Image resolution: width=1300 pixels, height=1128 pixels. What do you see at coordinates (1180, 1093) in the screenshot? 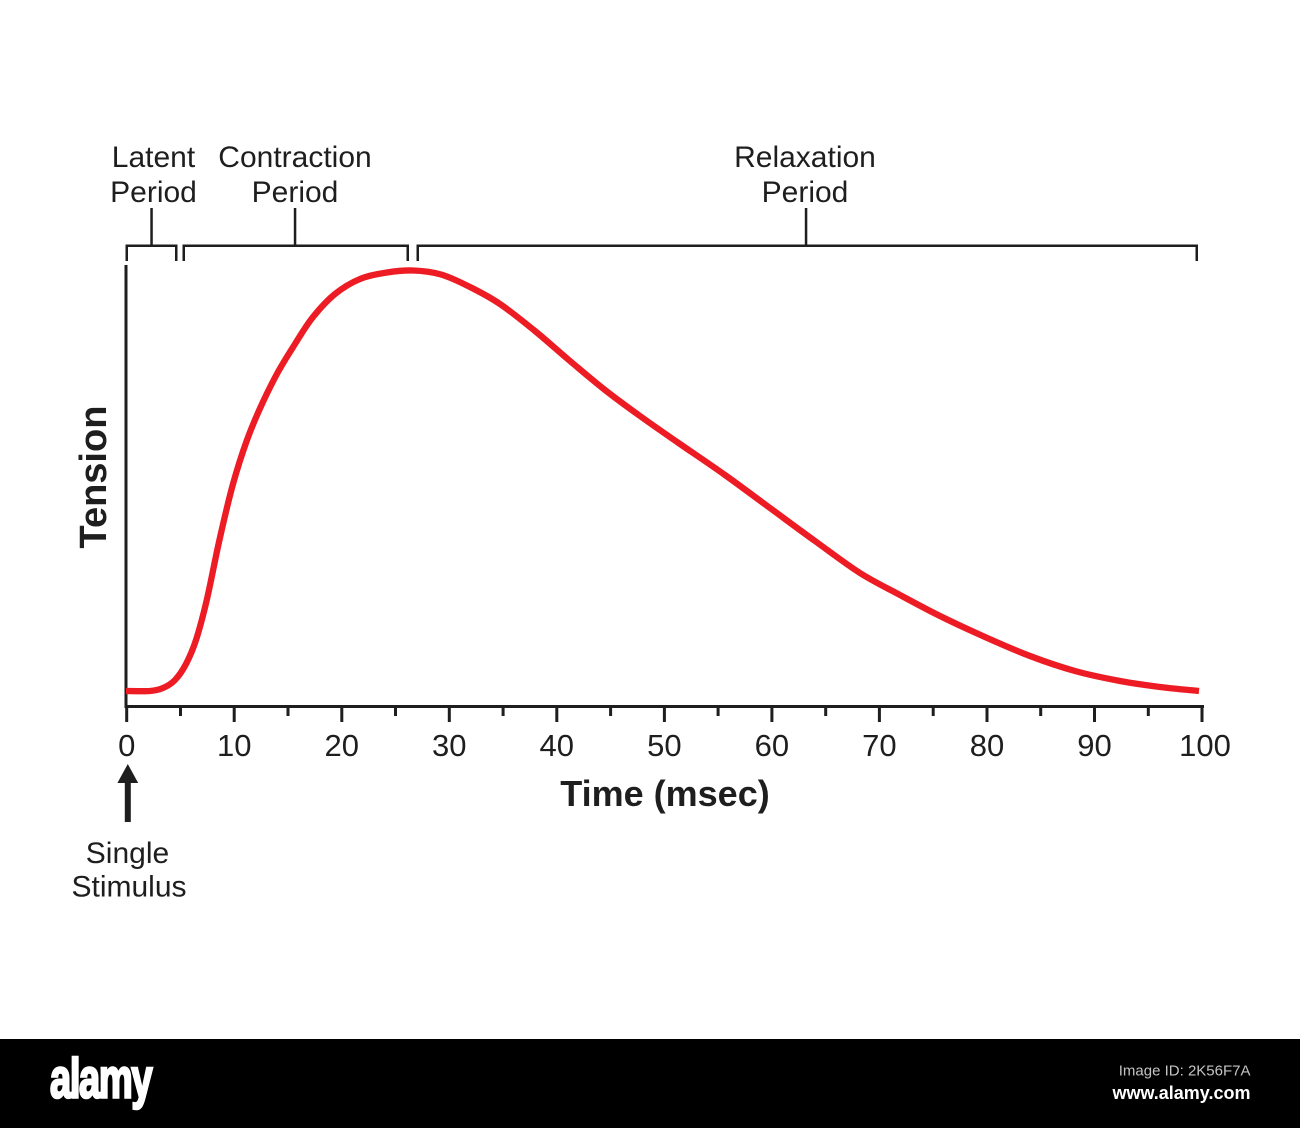
I see `svg-text: www.alamy.com` at bounding box center [1180, 1093].